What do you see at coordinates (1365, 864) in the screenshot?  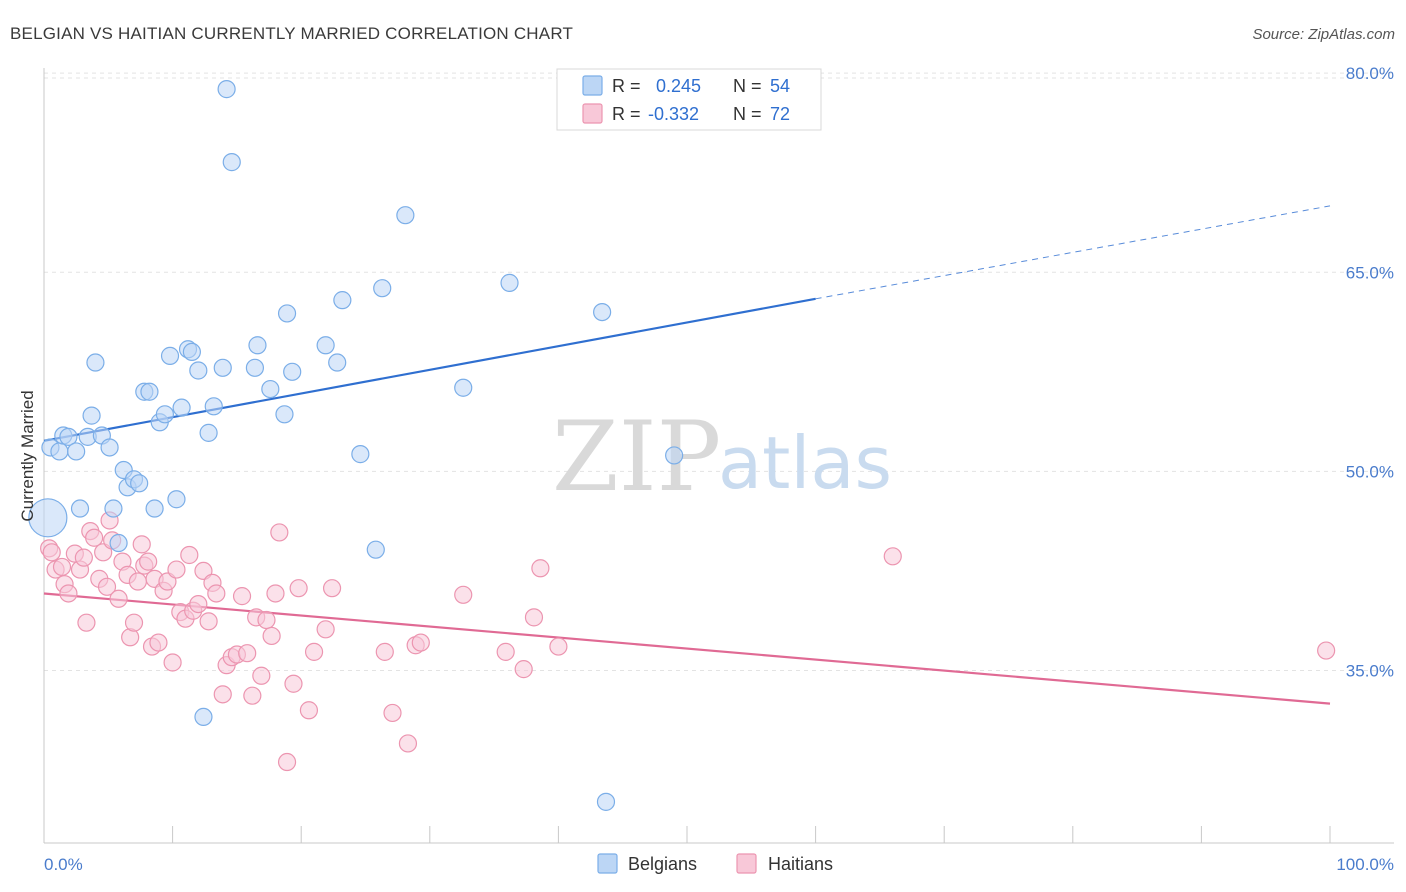 I see `x-tick-label-max: 100.0%` at bounding box center [1365, 864].